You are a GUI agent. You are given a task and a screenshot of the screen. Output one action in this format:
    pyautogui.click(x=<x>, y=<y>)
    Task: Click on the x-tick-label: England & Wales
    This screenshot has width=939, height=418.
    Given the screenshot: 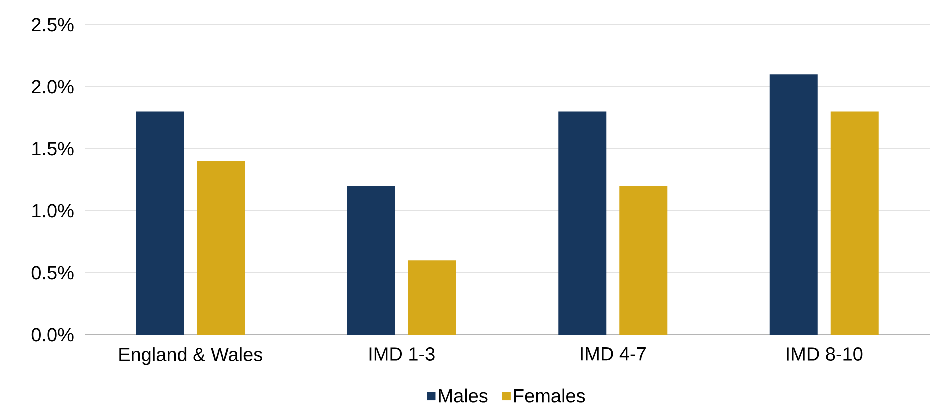 What is the action you would take?
    pyautogui.click(x=191, y=357)
    